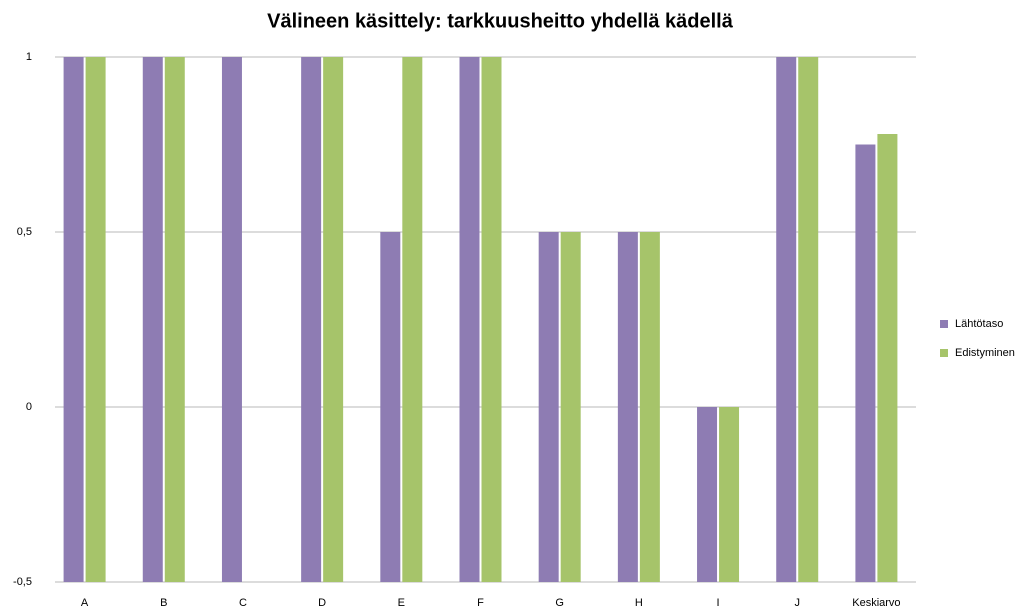 This screenshot has width=1026, height=612. Describe the element at coordinates (243, 603) in the screenshot. I see `x-tick-label: C` at that location.